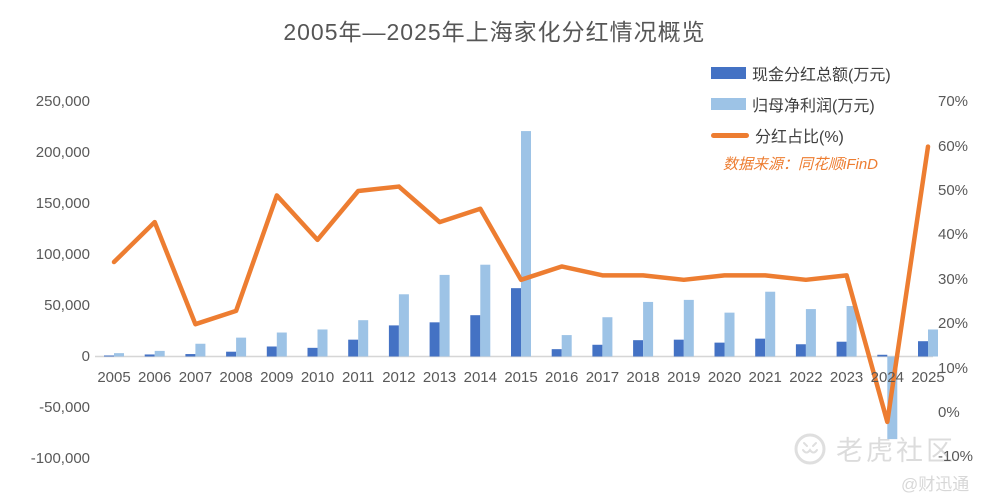  What do you see at coordinates (851, 331) in the screenshot?
I see `bar-net-profit-2023` at bounding box center [851, 331].